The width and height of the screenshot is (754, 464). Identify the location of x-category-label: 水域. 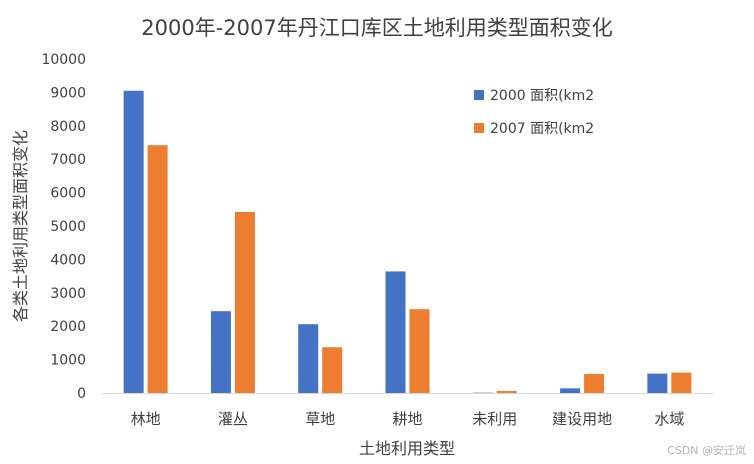
(669, 419).